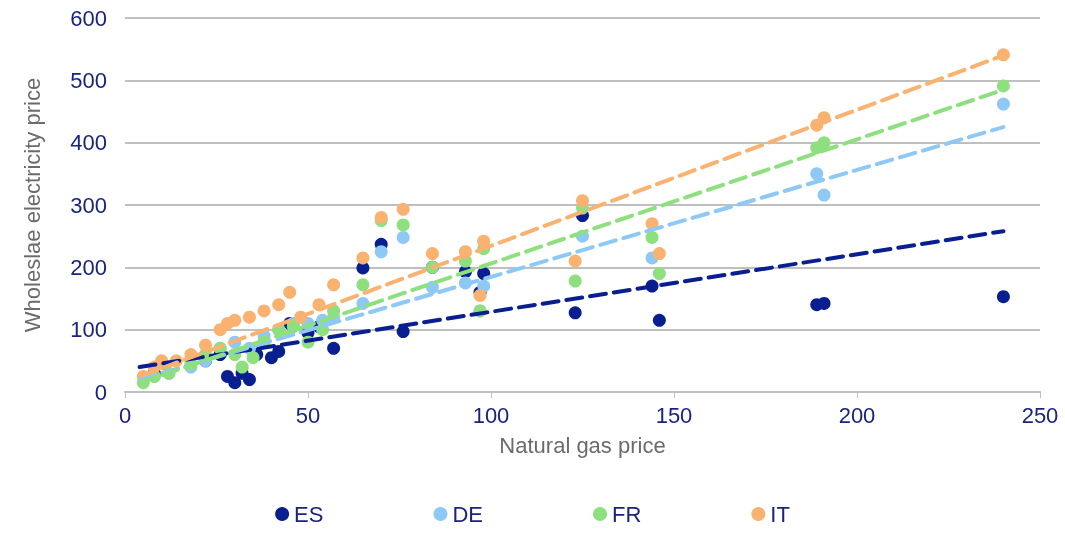 This screenshot has height=534, width=1065. Describe the element at coordinates (674, 415) in the screenshot. I see `x-tick-label: 150` at that location.